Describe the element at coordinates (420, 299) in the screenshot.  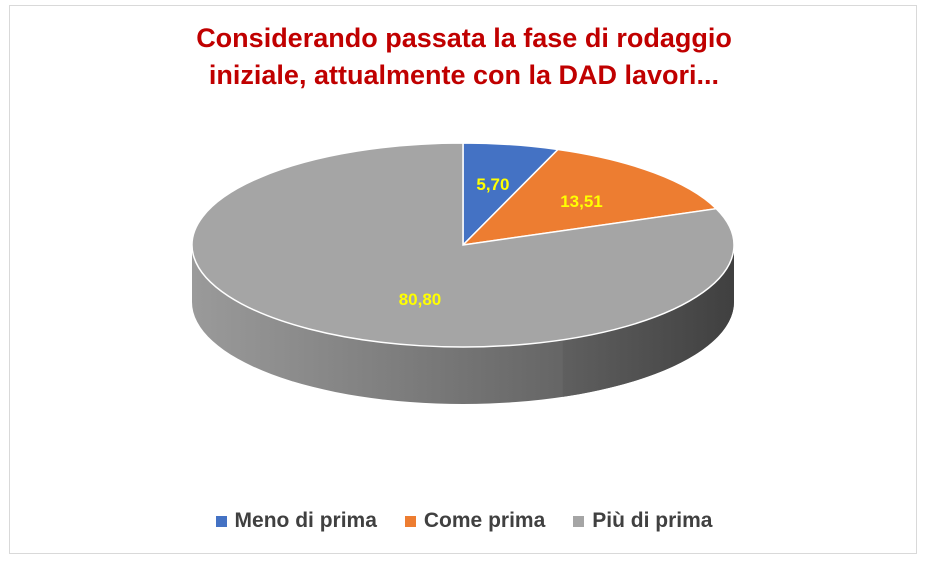
I see `data-label-piu-di-prima: 80,80` at that location.